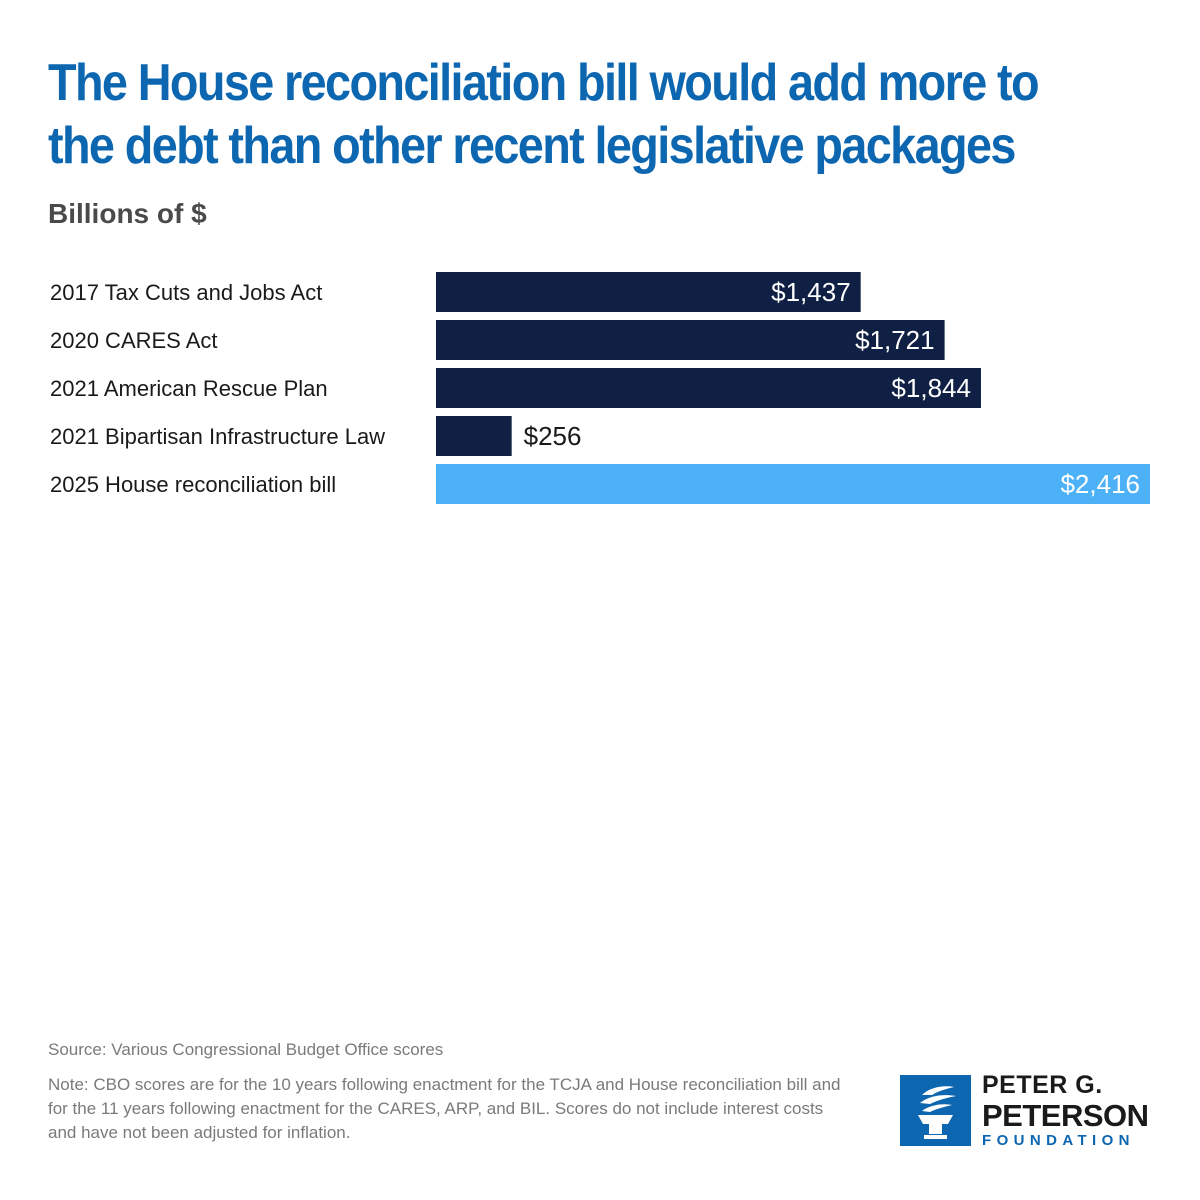  I want to click on bar-value-label: $256, so click(553, 436).